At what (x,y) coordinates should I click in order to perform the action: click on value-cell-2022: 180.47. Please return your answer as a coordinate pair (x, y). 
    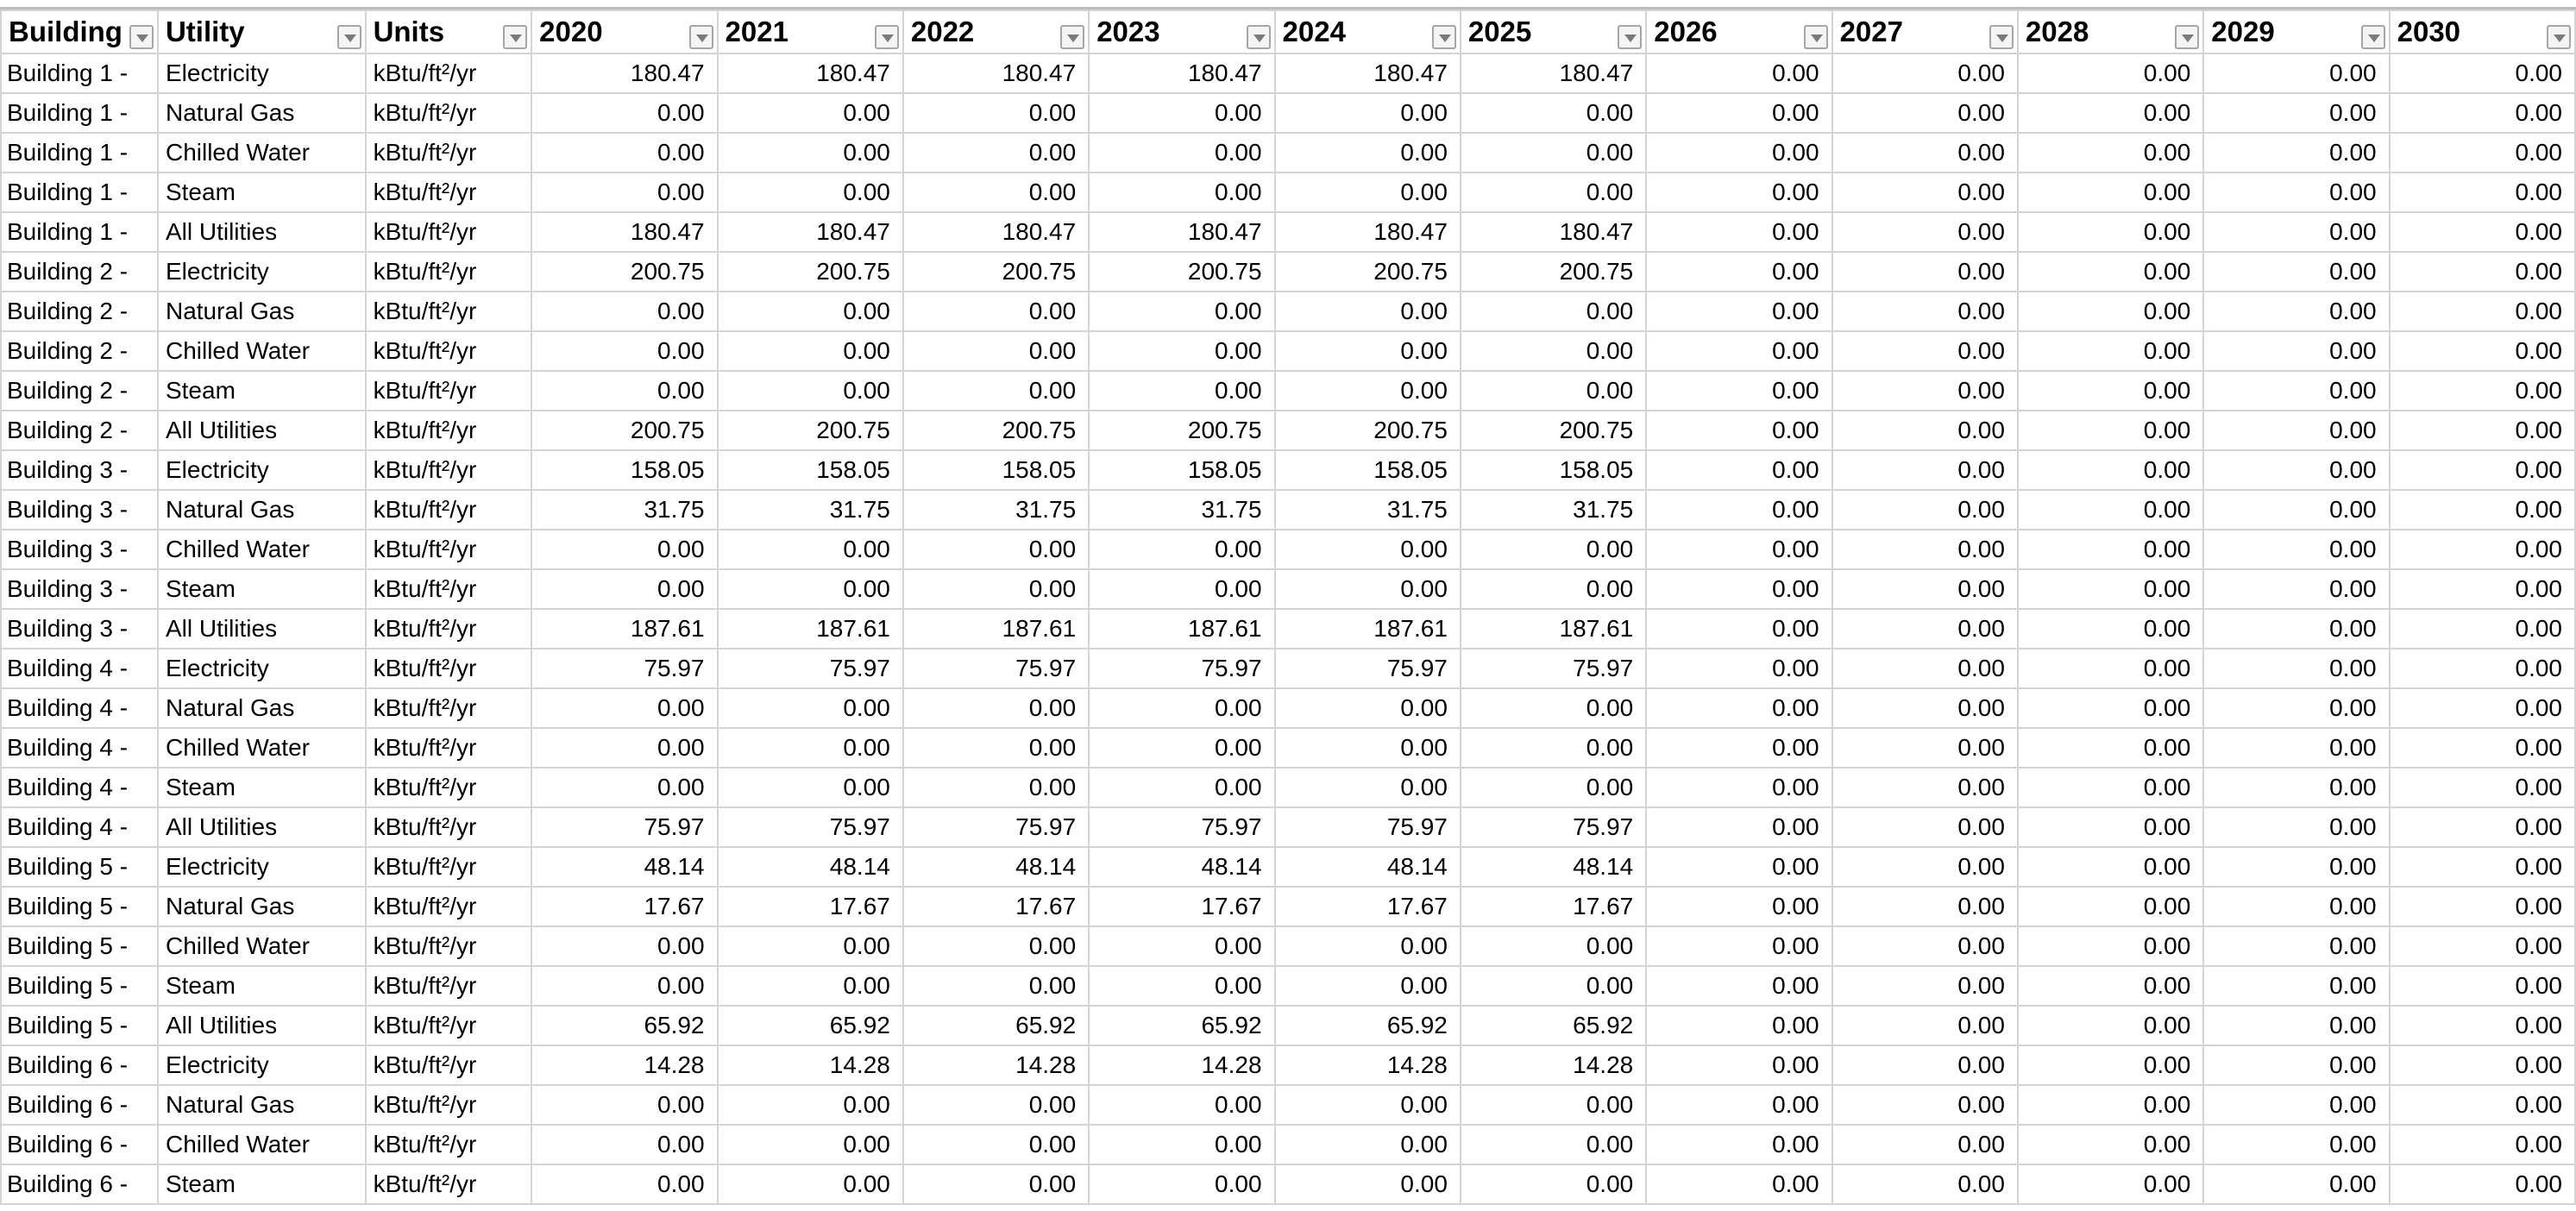
    Looking at the image, I should click on (996, 232).